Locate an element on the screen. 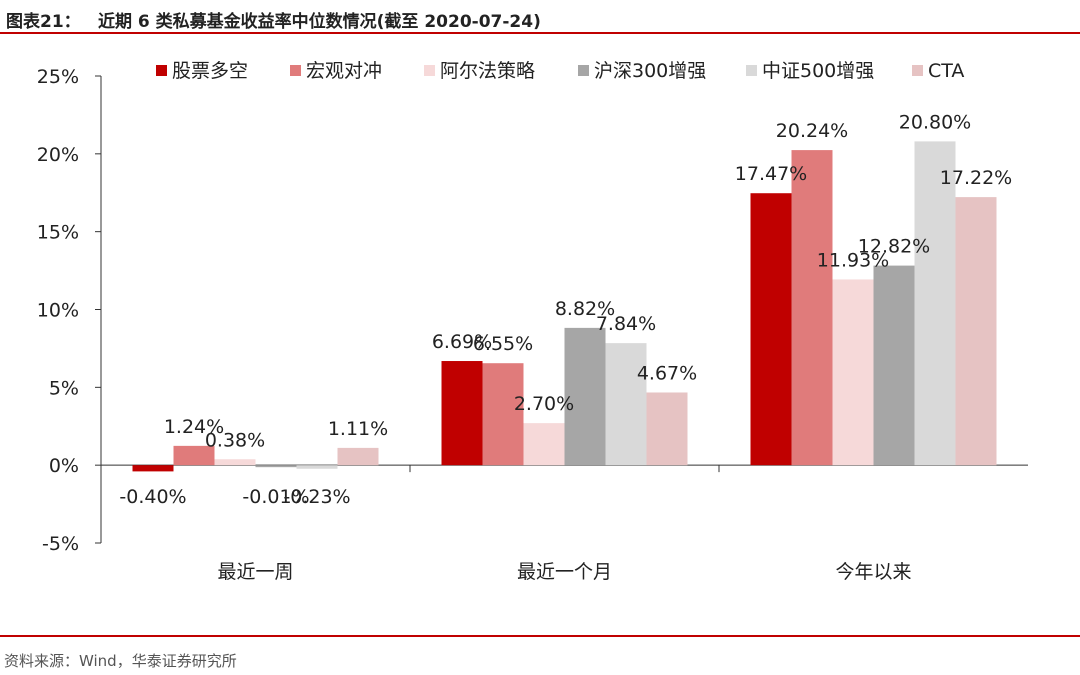 The image size is (1080, 675). legend-label: 沪深300增强 is located at coordinates (650, 71).